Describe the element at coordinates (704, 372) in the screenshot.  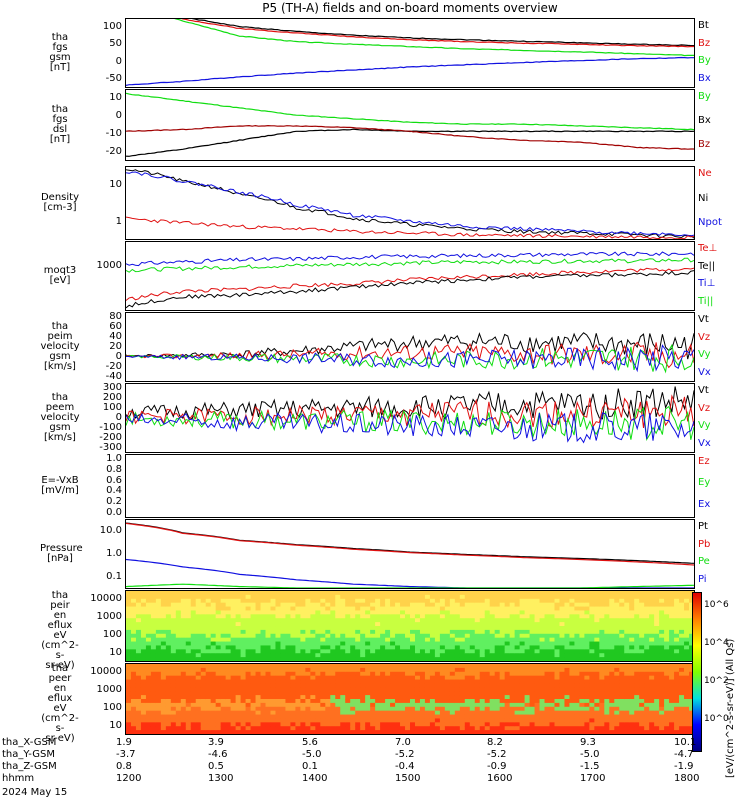
I see `legend-peim: Vx` at that location.